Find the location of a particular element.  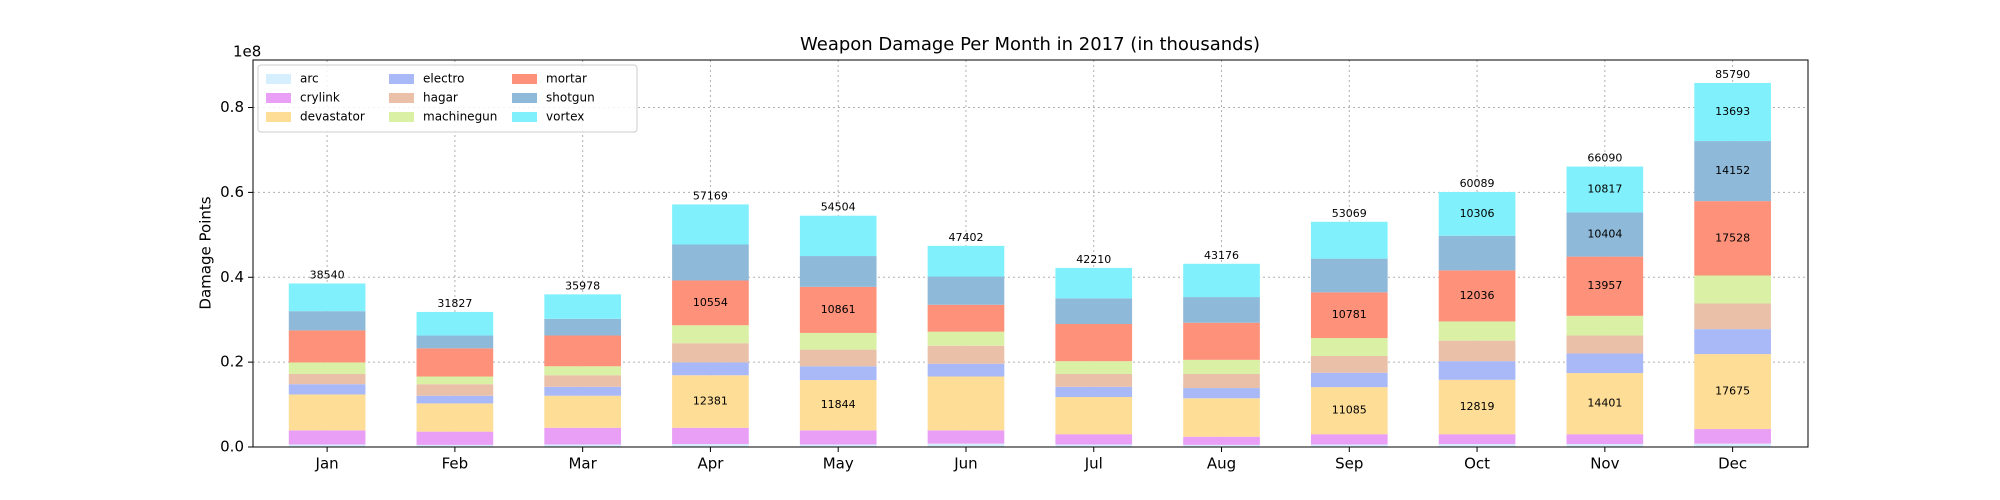

total-label: 38540 is located at coordinates (327, 274).